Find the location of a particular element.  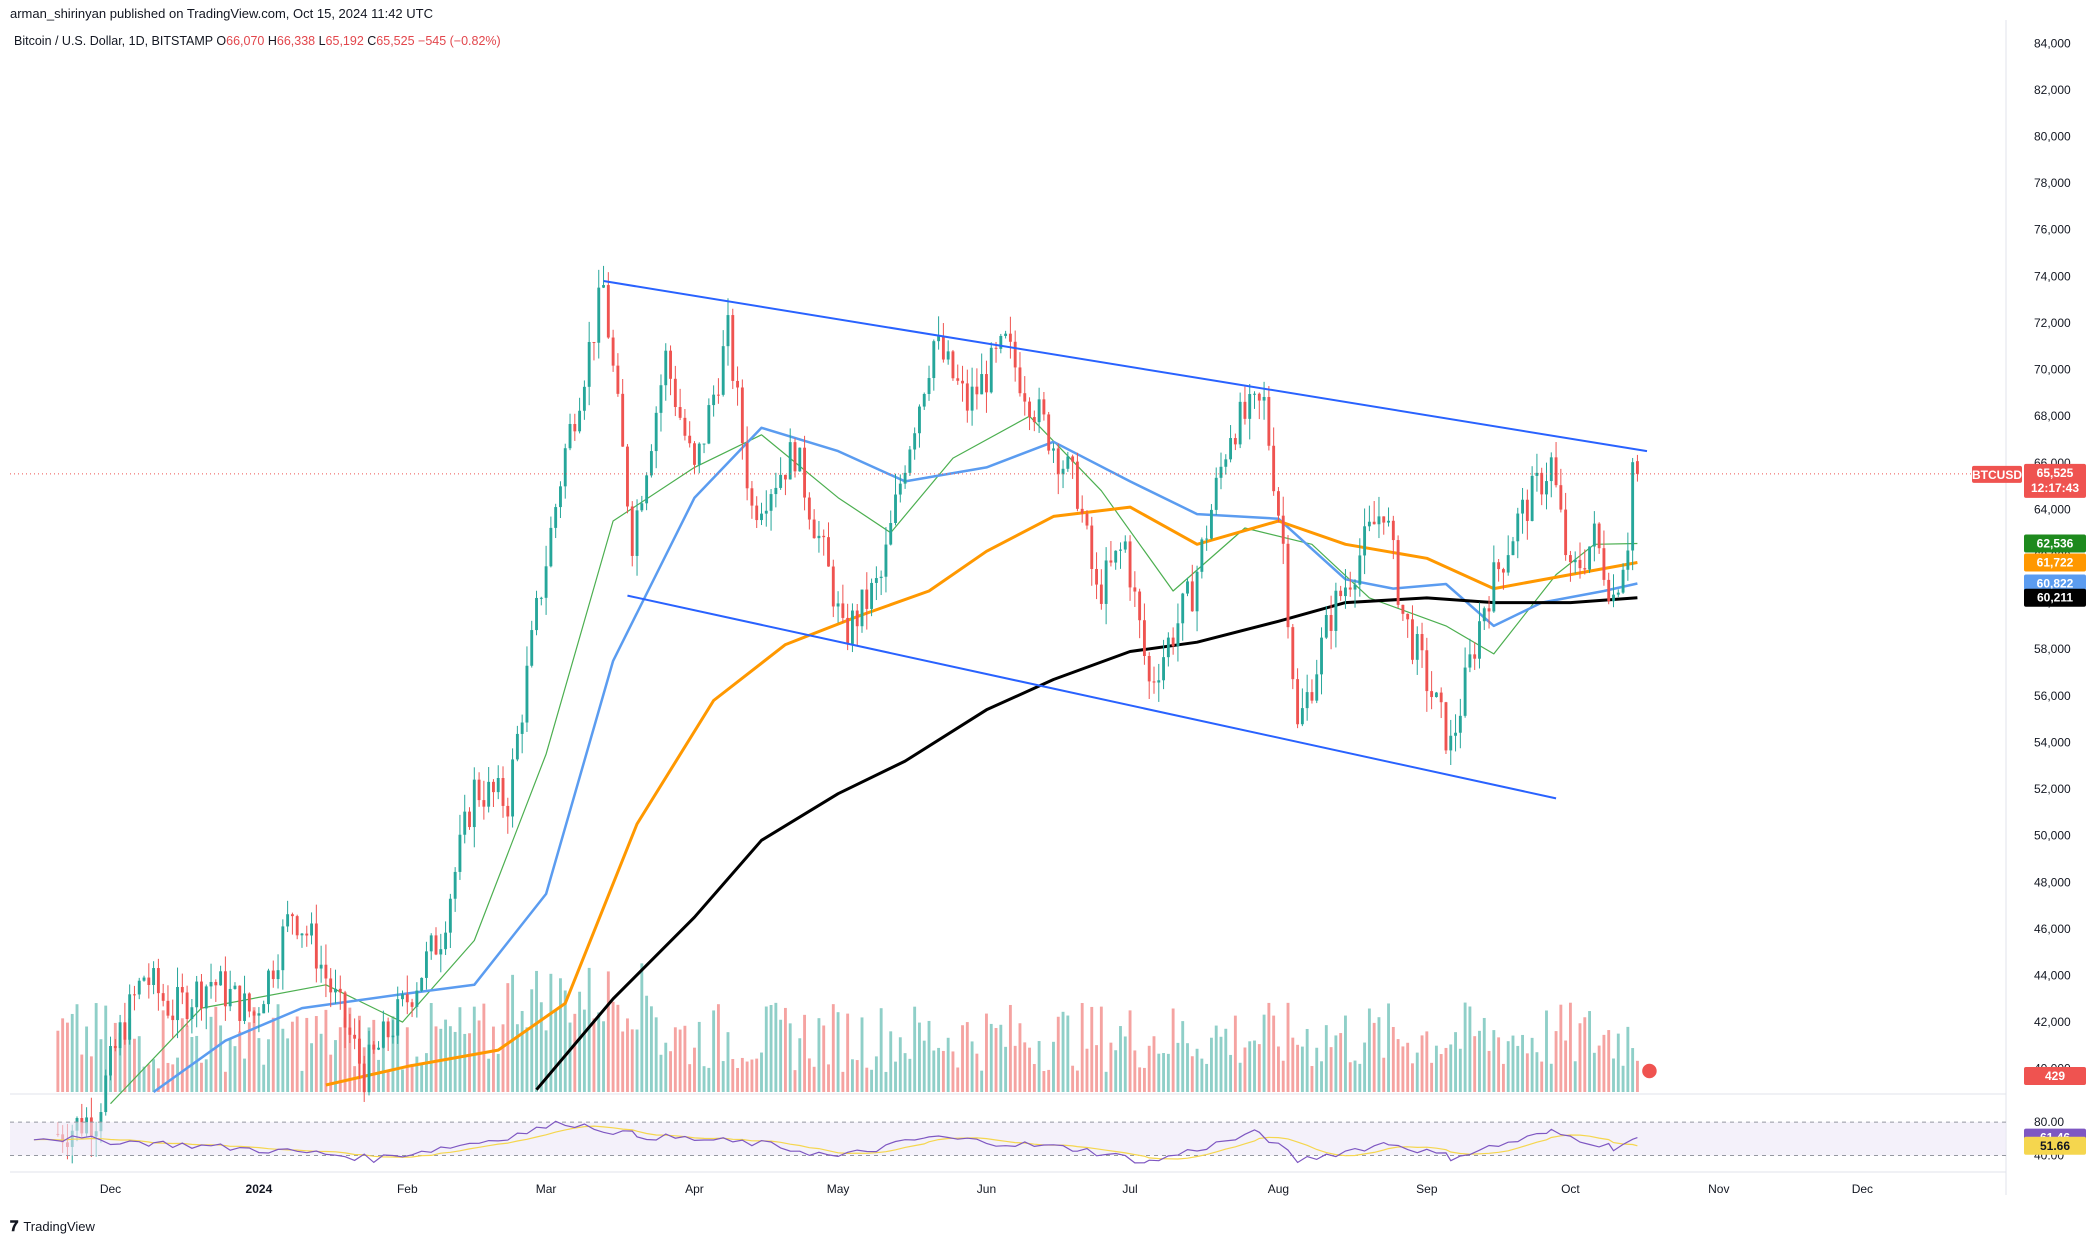

y-tick-label: 54,000 is located at coordinates (2052, 742).